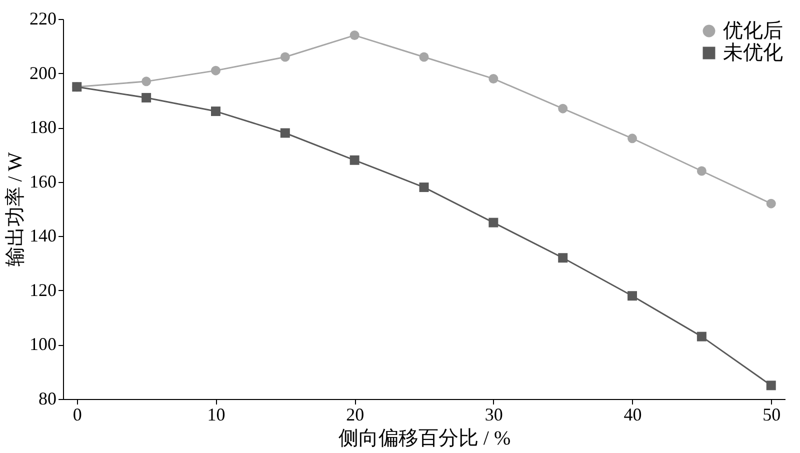  Describe the element at coordinates (753, 31) in the screenshot. I see `legend-label: 优化后` at that location.